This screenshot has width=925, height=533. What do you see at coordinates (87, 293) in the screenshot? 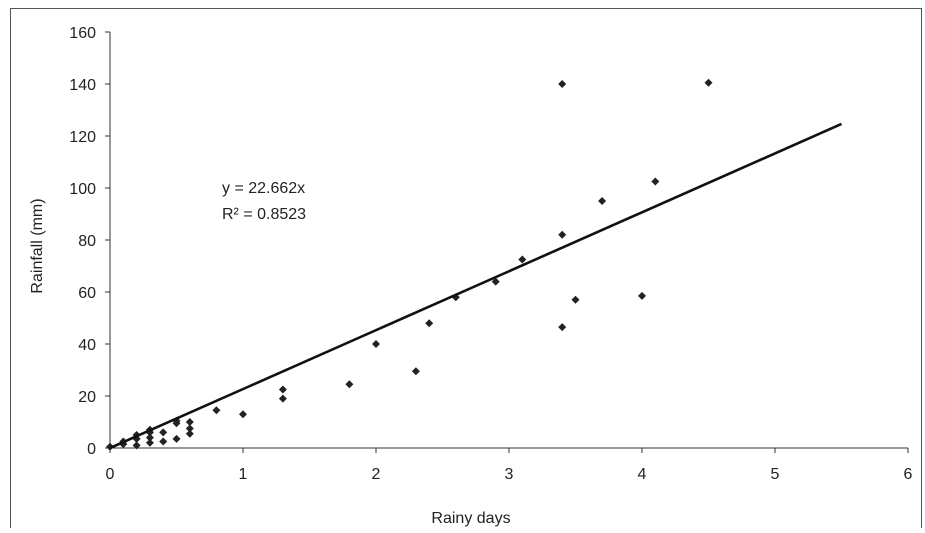
I see `y-tick-label: 60` at bounding box center [87, 293].